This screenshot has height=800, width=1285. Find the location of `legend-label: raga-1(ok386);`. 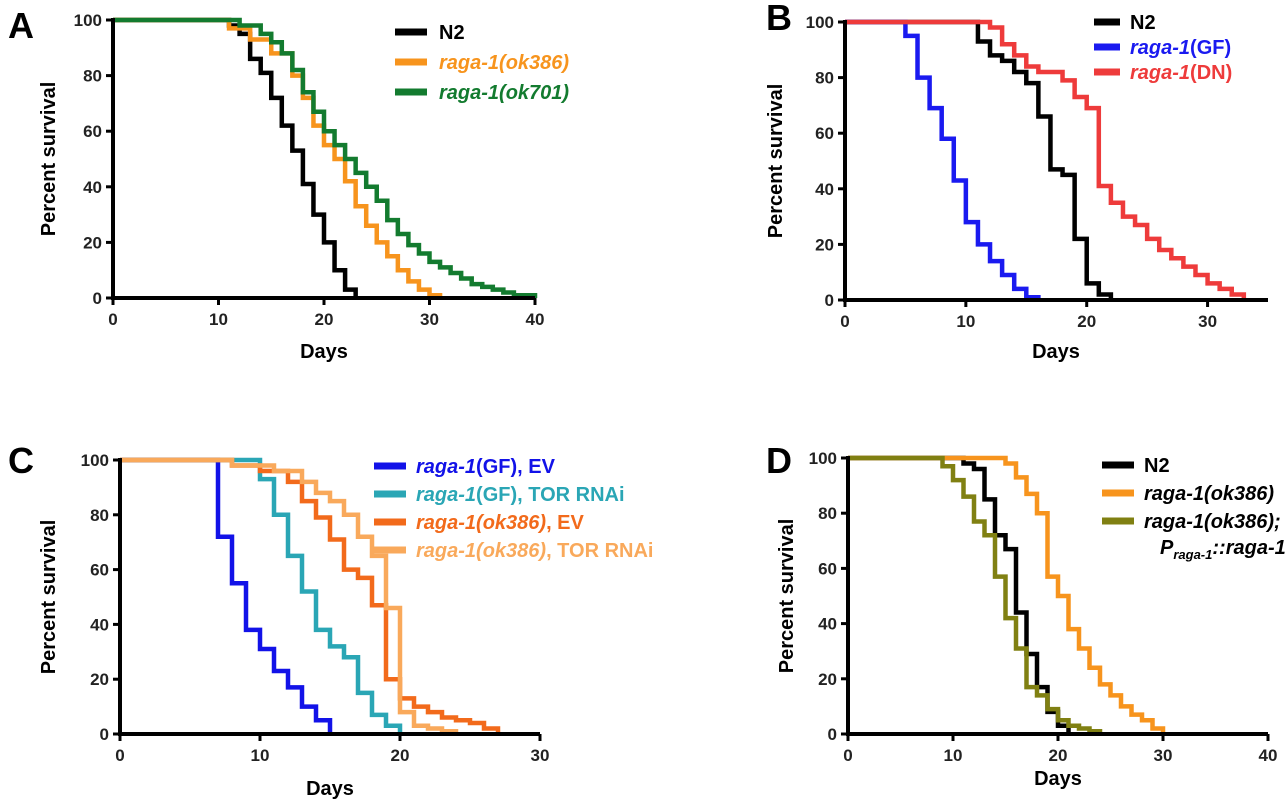

legend-label: raga-1(ok386); is located at coordinates (1212, 522).